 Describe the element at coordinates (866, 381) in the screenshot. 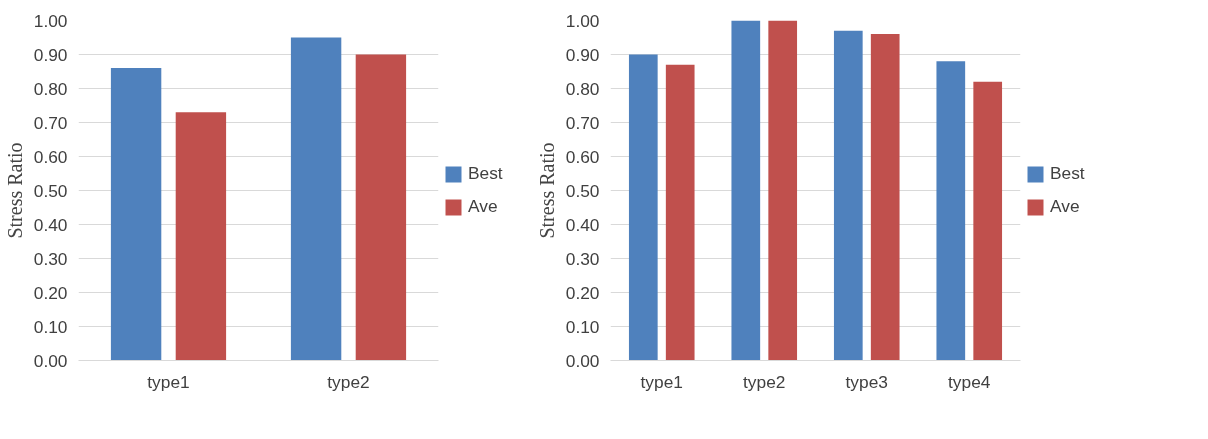

I see `x-tick-label: type3` at that location.